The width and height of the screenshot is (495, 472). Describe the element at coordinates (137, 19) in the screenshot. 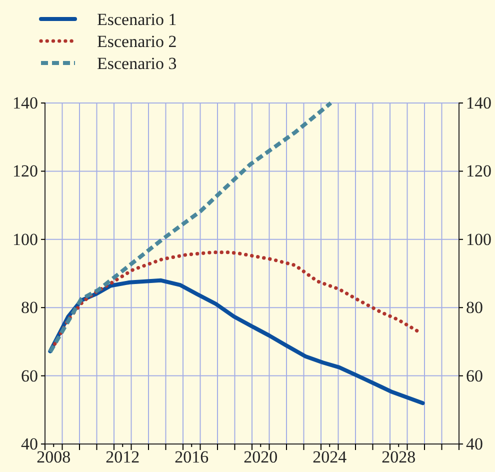

I see `legend-label: Escenario 1` at that location.